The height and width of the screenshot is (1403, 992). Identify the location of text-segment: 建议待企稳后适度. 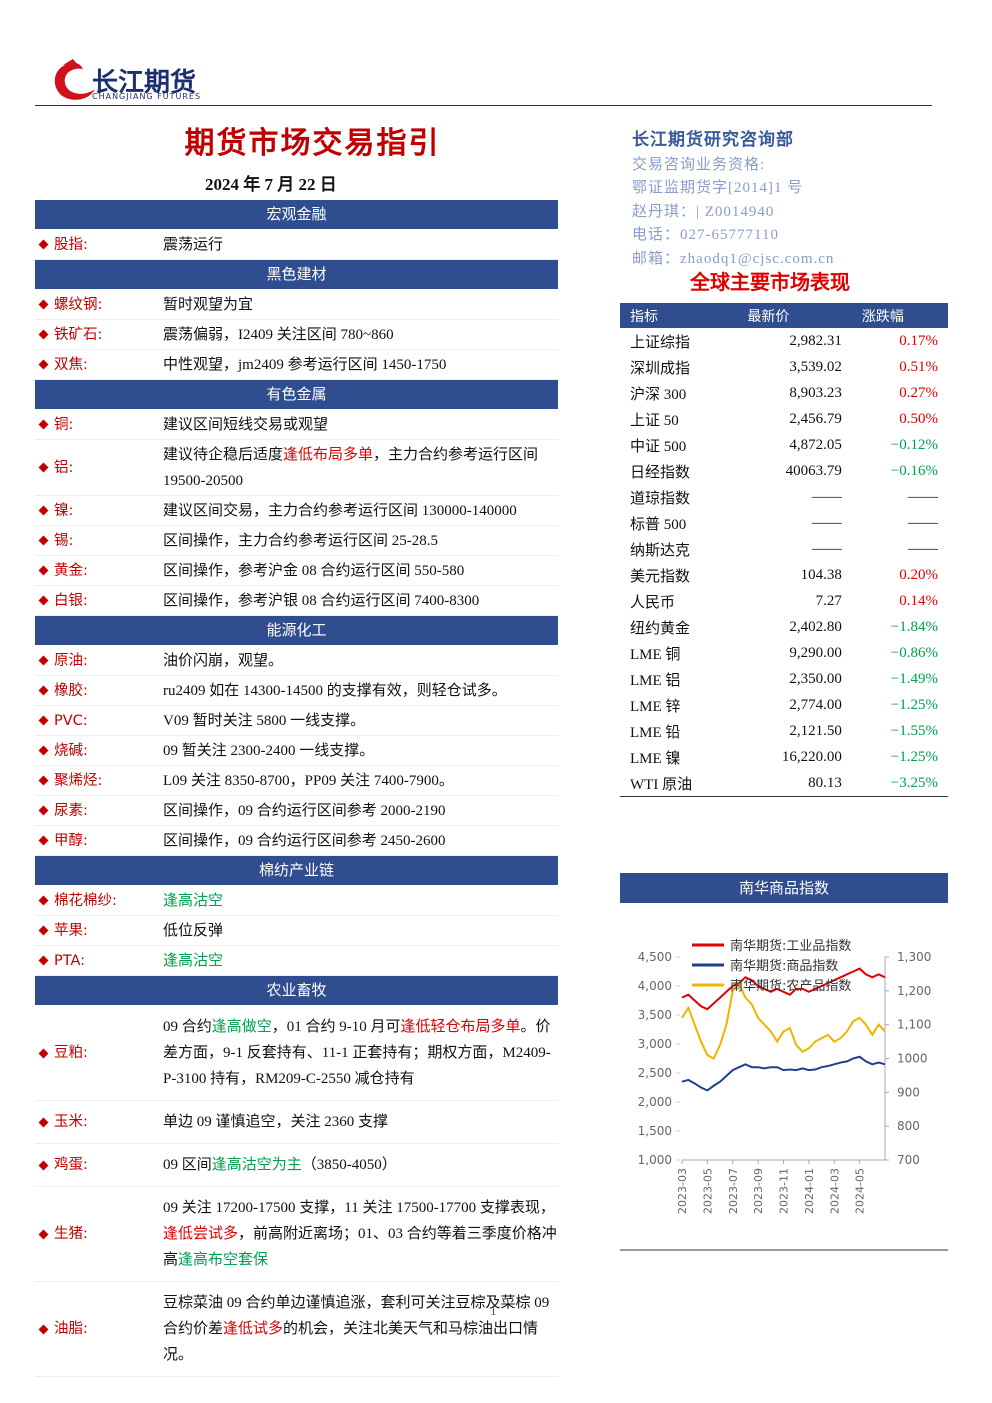
(223, 454).